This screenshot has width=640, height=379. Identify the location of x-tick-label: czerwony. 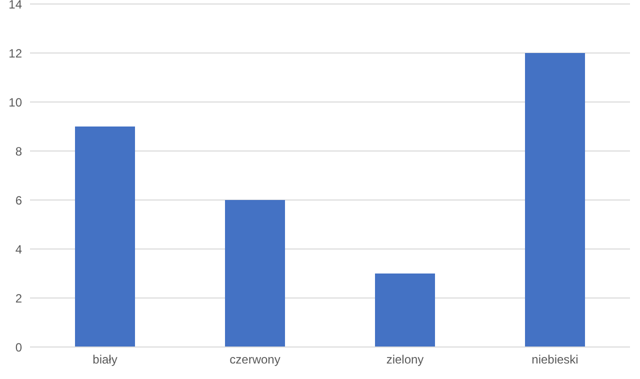
(255, 359).